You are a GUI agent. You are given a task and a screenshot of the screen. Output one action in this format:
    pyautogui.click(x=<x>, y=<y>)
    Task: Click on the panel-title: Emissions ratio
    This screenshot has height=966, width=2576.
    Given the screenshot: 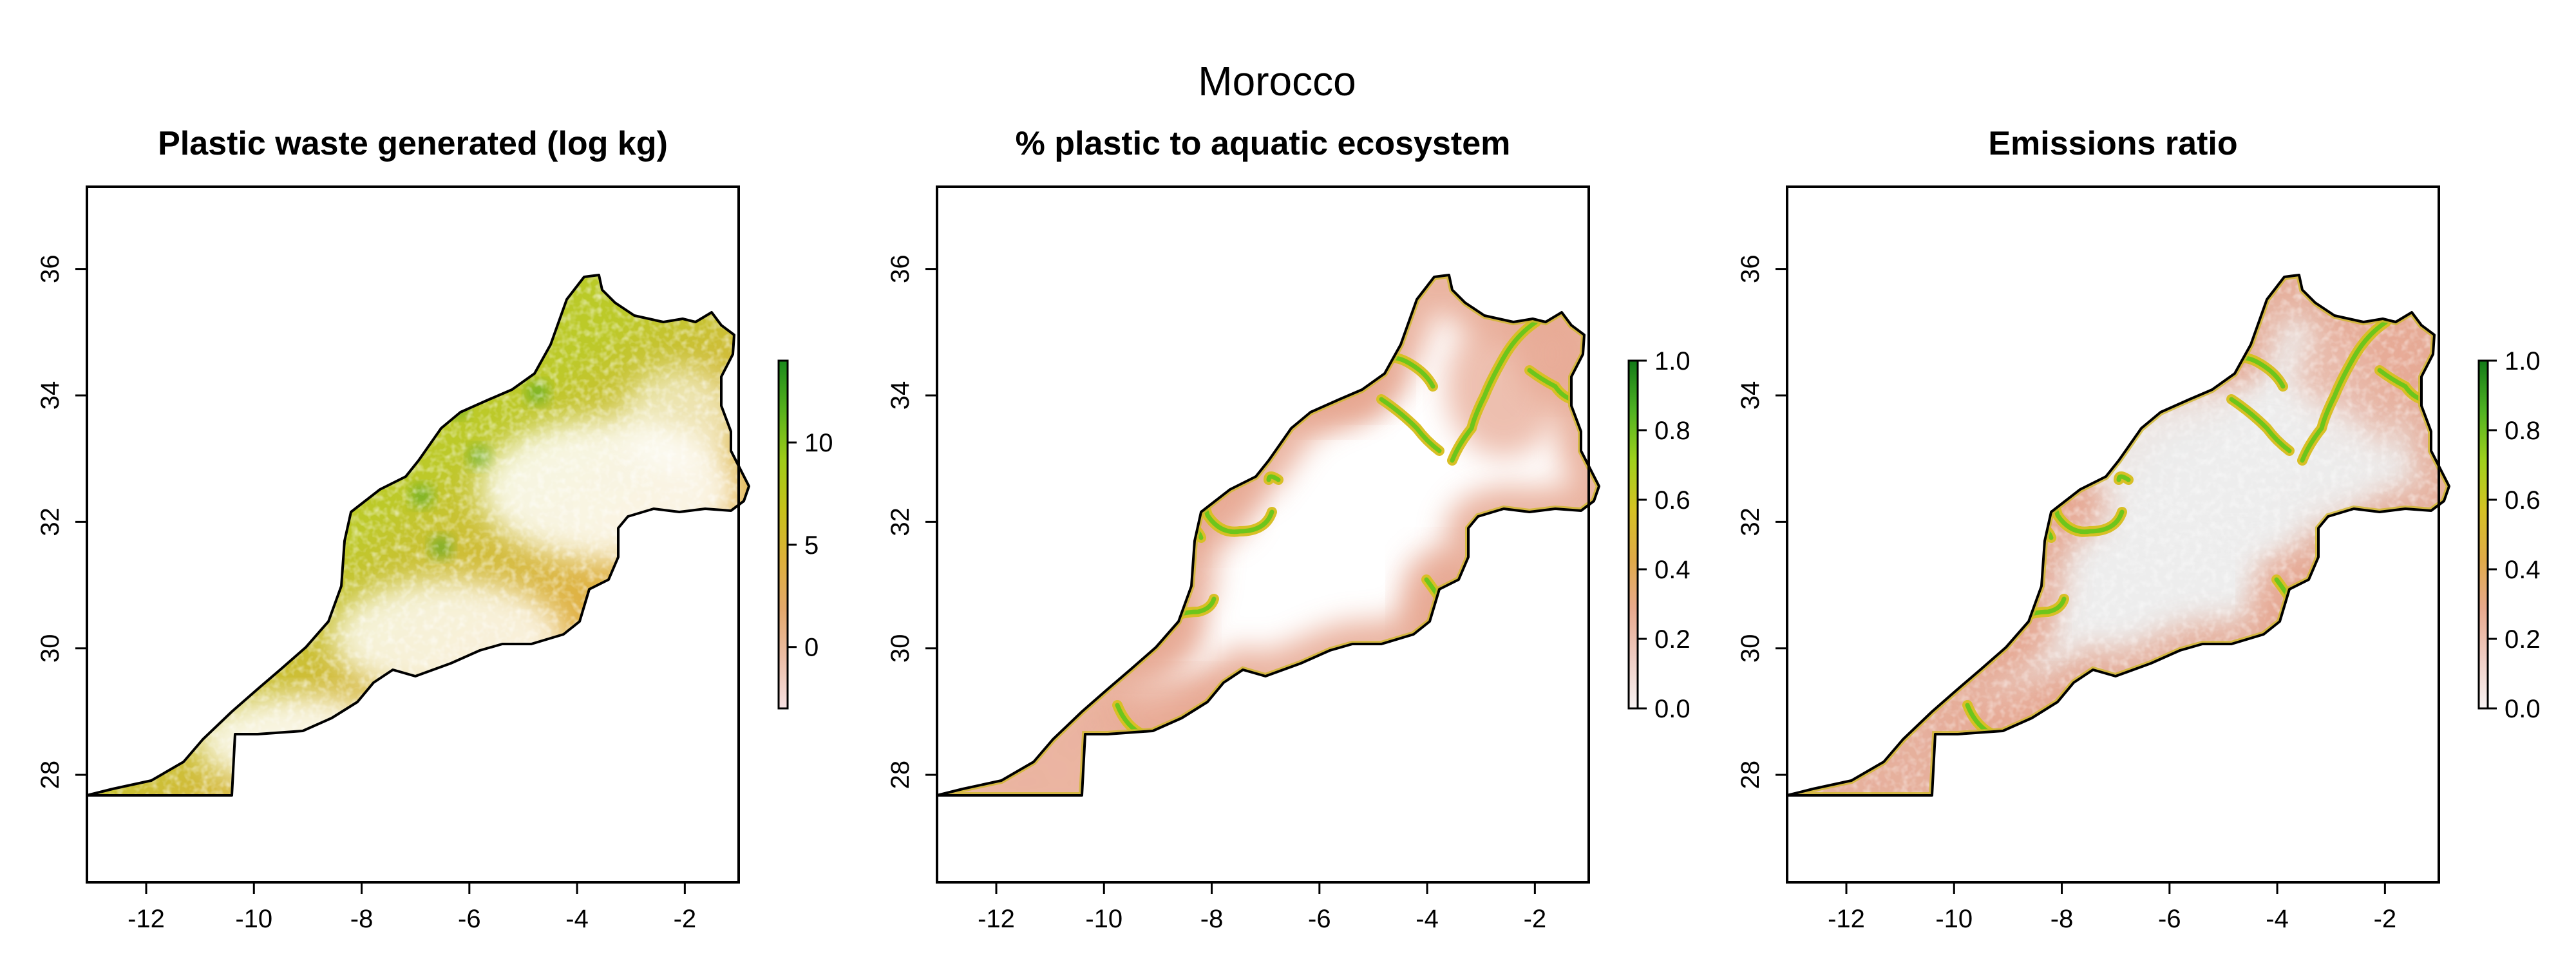 What is the action you would take?
    pyautogui.click(x=2112, y=143)
    